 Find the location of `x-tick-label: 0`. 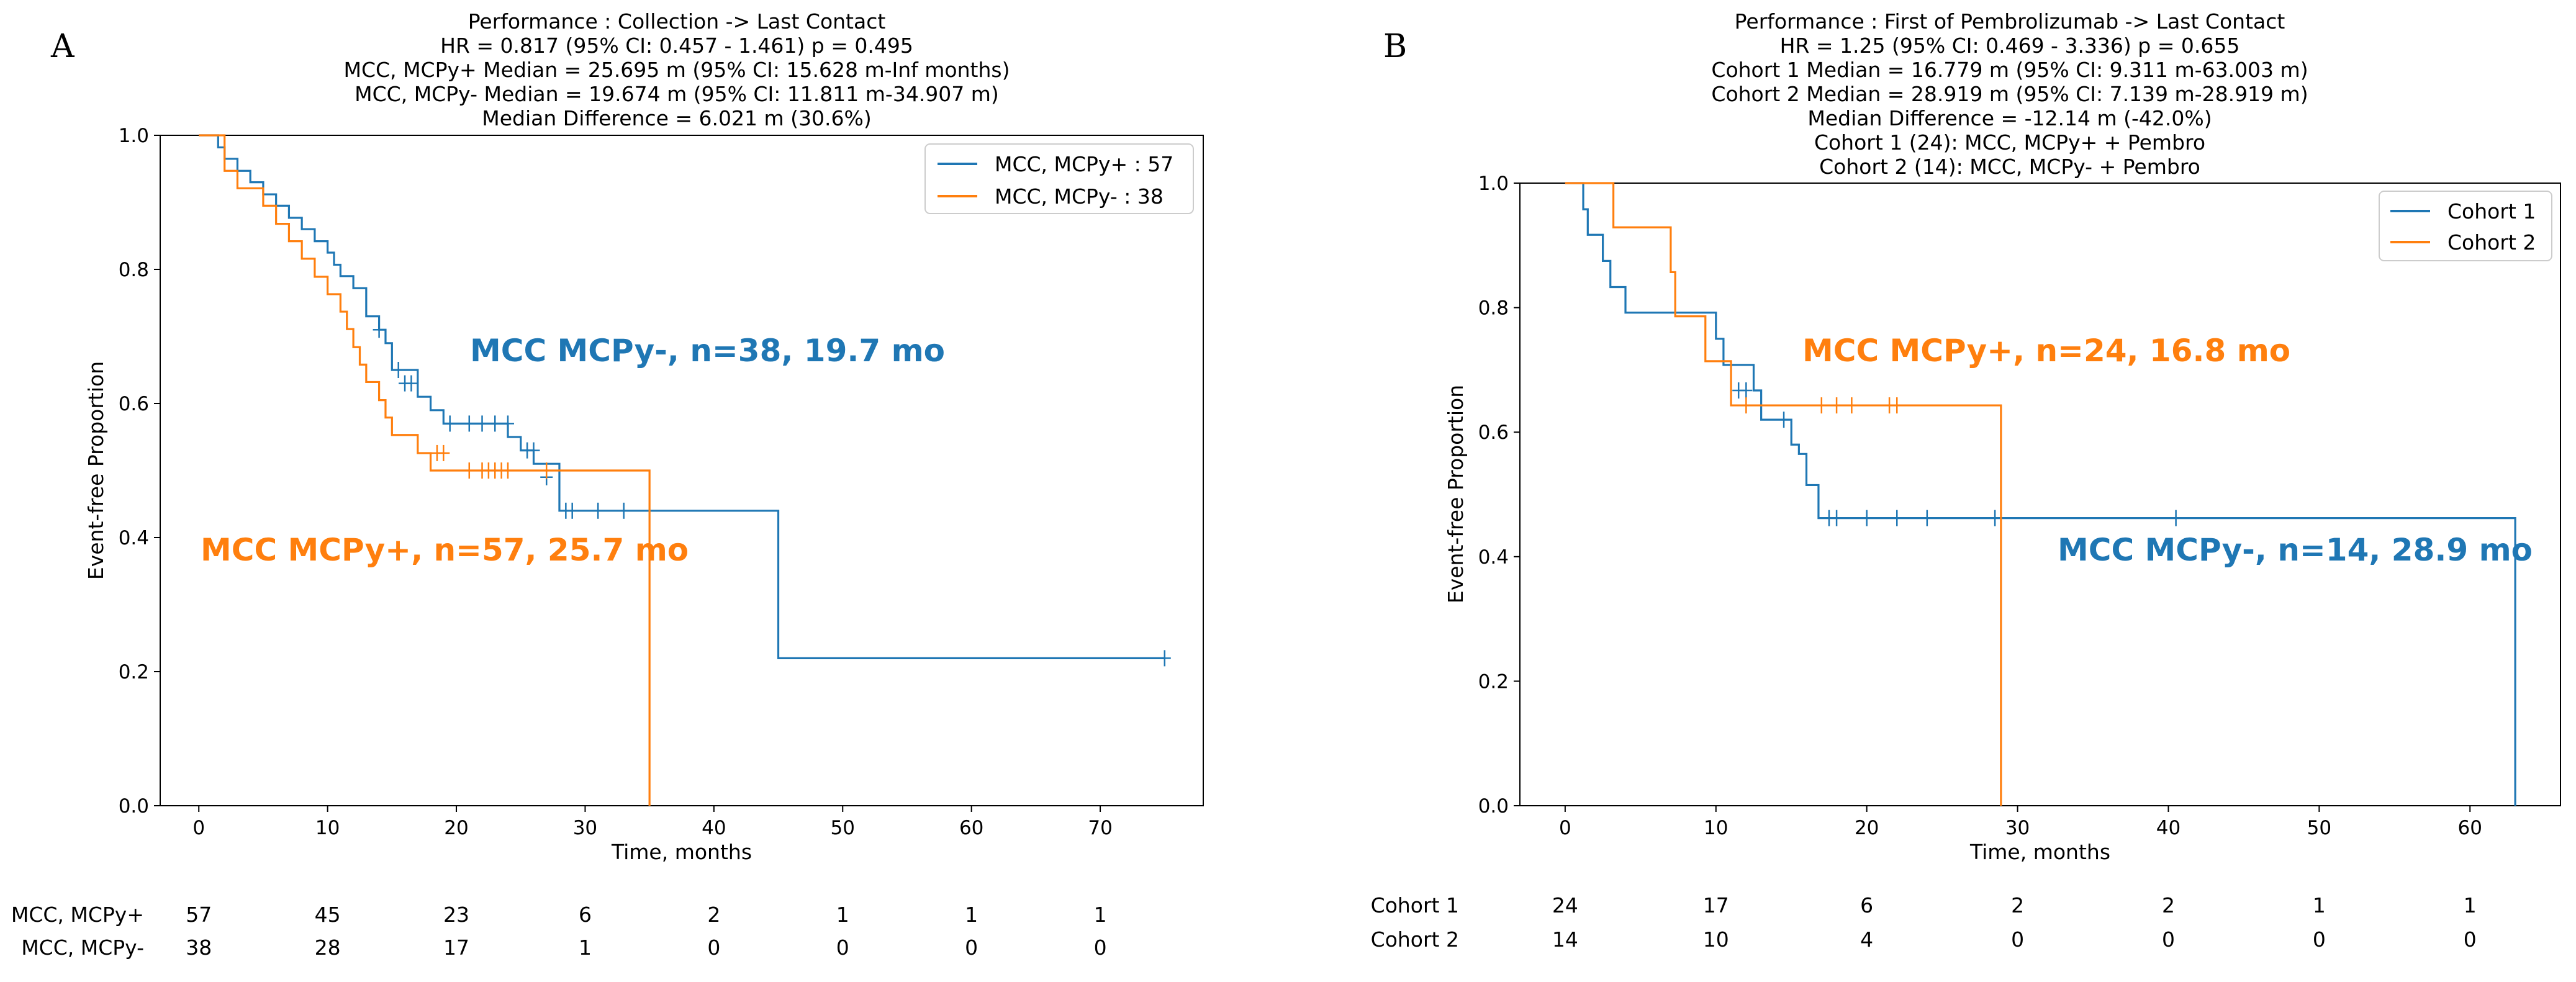

x-tick-label: 0 is located at coordinates (1565, 828).